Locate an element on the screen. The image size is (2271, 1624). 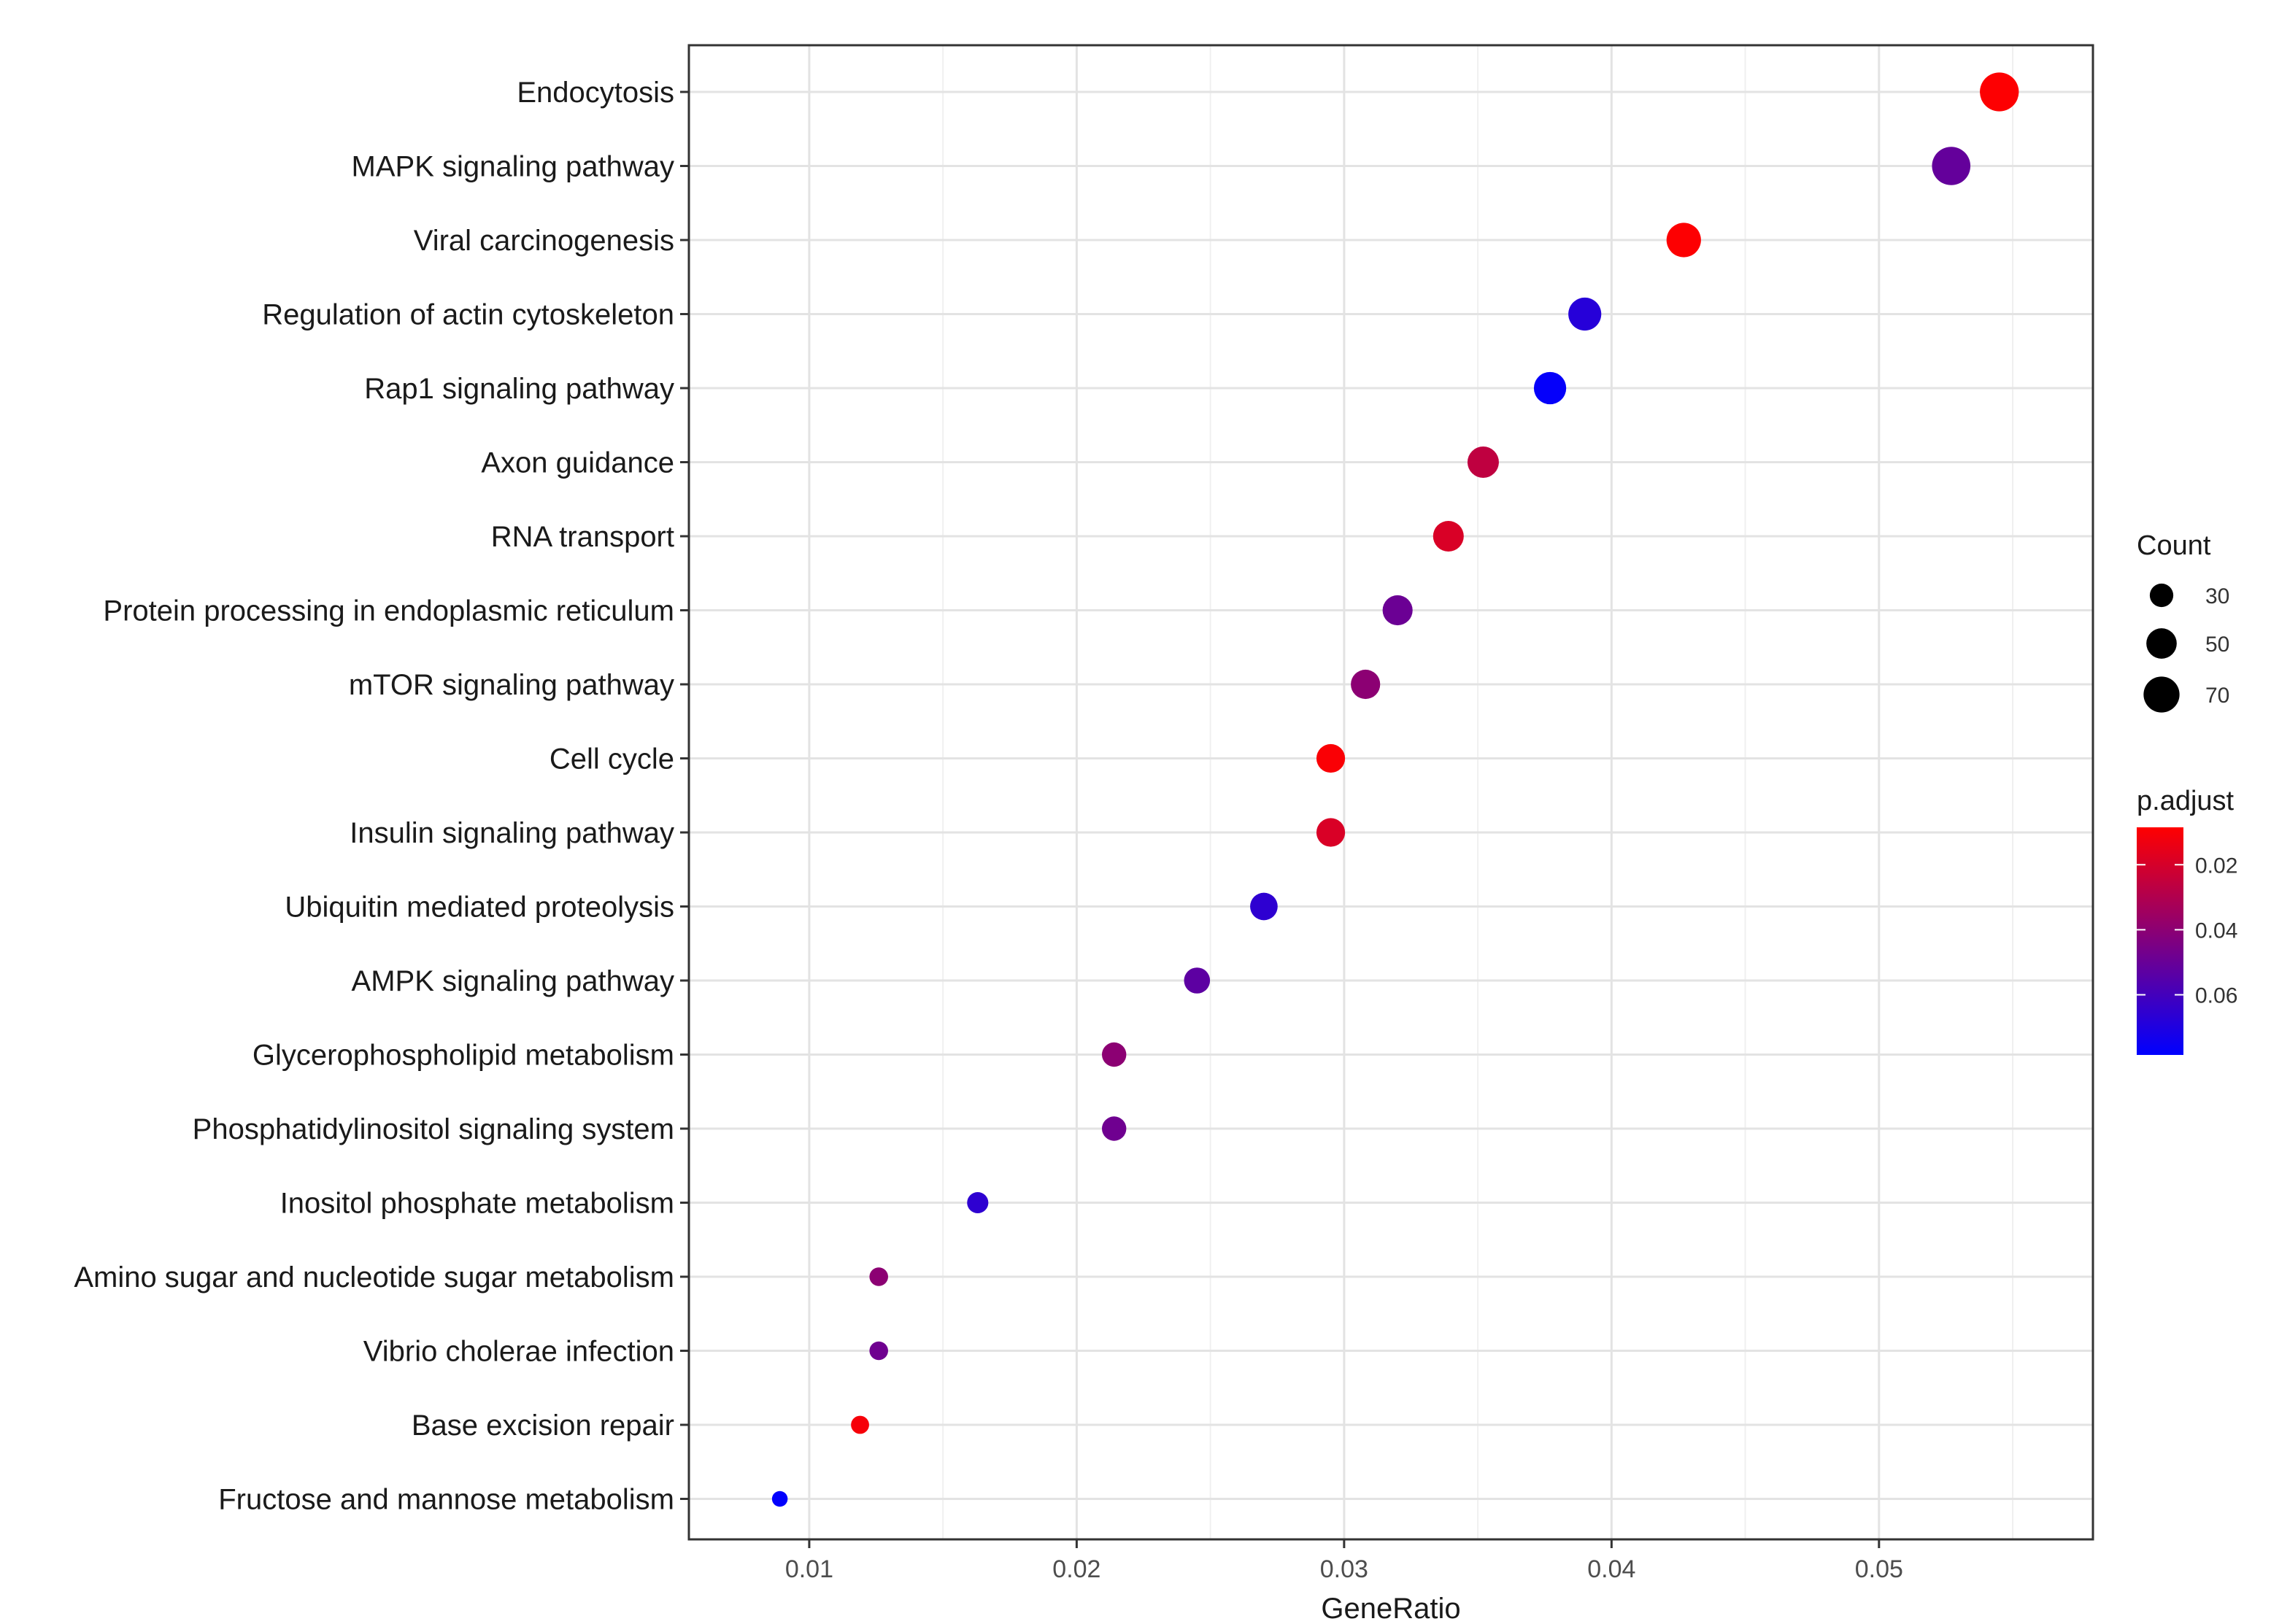
count-legend: Count 30 50 70 is located at coordinates (2183, 621).